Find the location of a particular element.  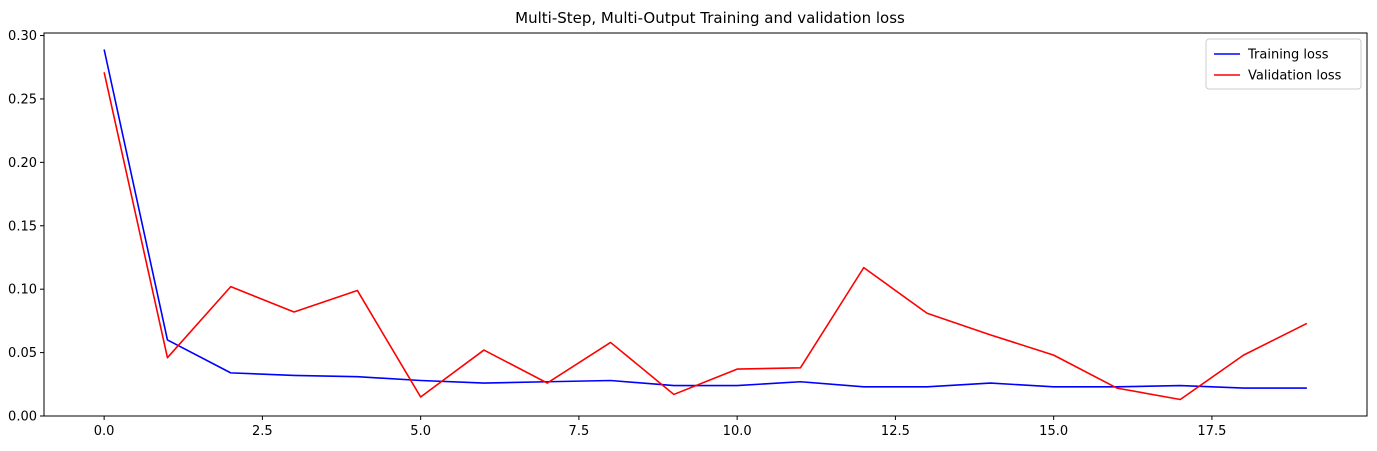

x-tick-label: 17.5 is located at coordinates (1211, 431).